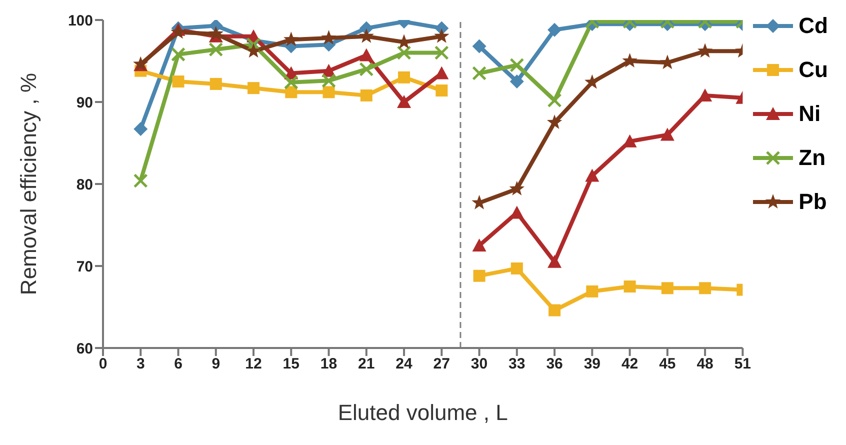 The width and height of the screenshot is (846, 445). What do you see at coordinates (423, 412) in the screenshot?
I see `x-axis-title: Eluted volume , L` at bounding box center [423, 412].